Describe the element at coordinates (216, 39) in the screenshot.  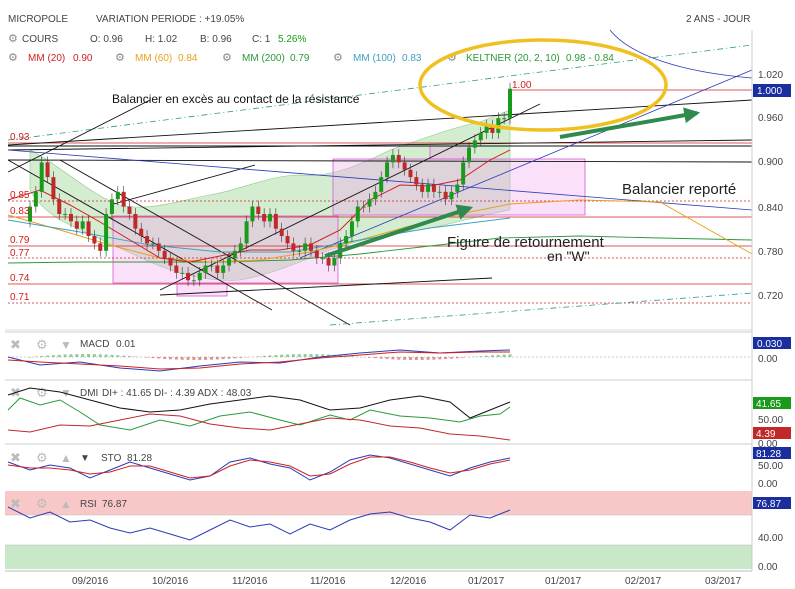
I see `legend-low: B: 0.96` at that location.